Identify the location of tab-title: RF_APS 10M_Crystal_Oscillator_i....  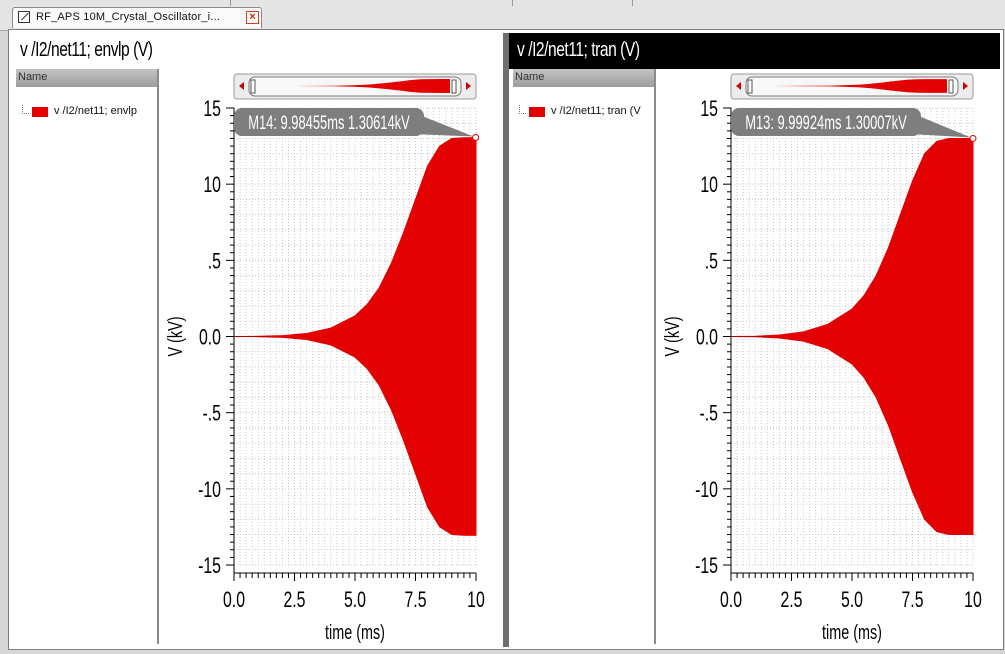
(128, 17).